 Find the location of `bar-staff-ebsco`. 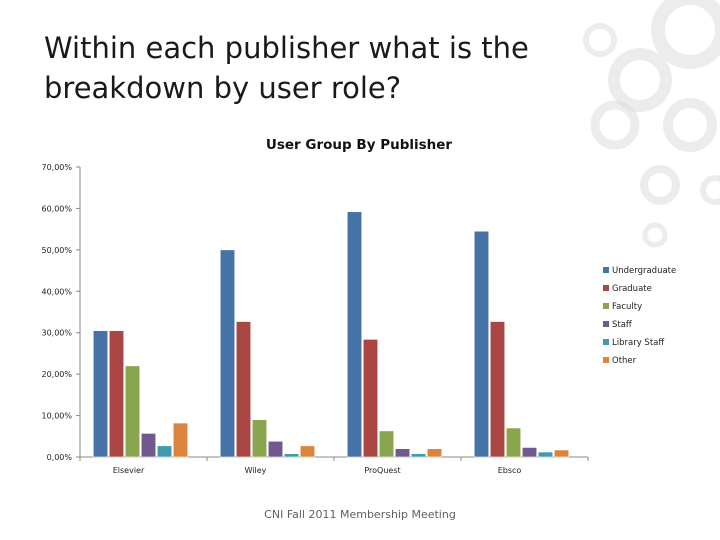

bar-staff-ebsco is located at coordinates (529, 452).